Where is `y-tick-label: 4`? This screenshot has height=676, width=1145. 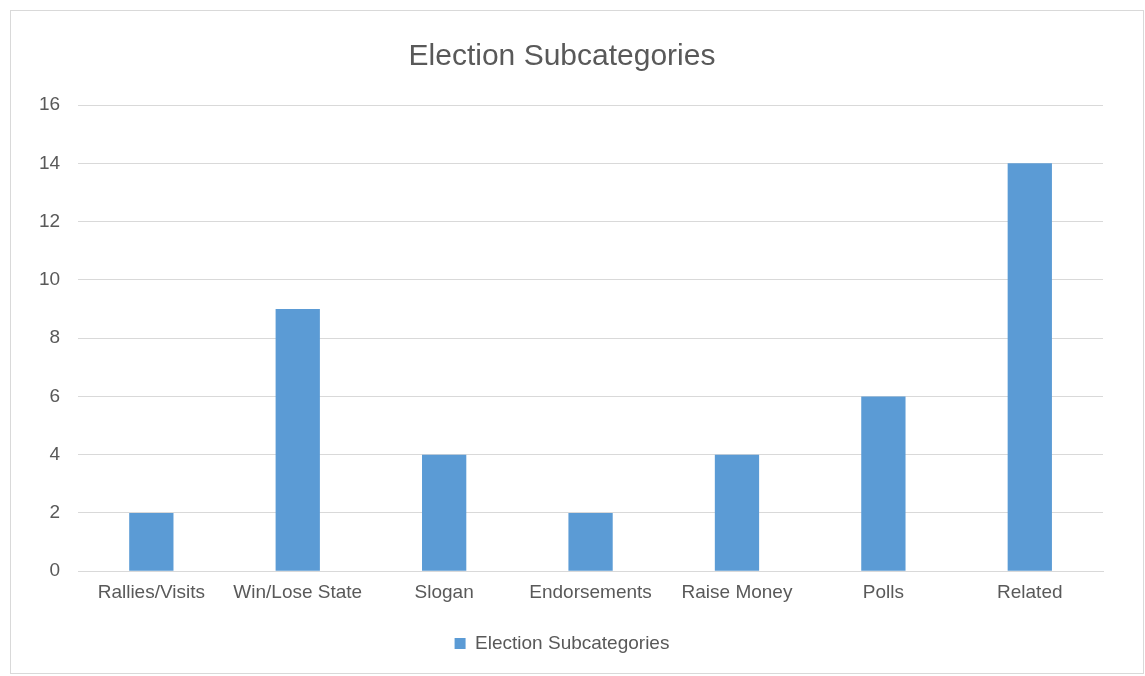 y-tick-label: 4 is located at coordinates (55, 453).